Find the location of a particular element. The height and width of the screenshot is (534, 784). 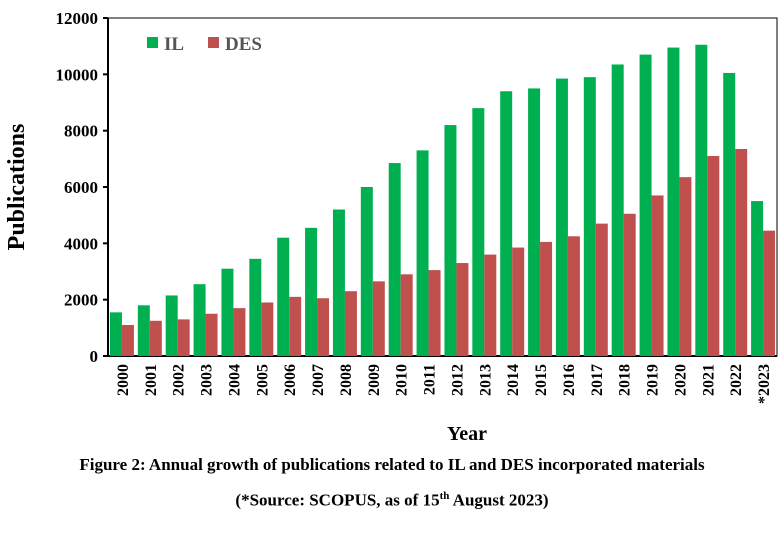

x-tick-label: 2013 is located at coordinates (485, 380).